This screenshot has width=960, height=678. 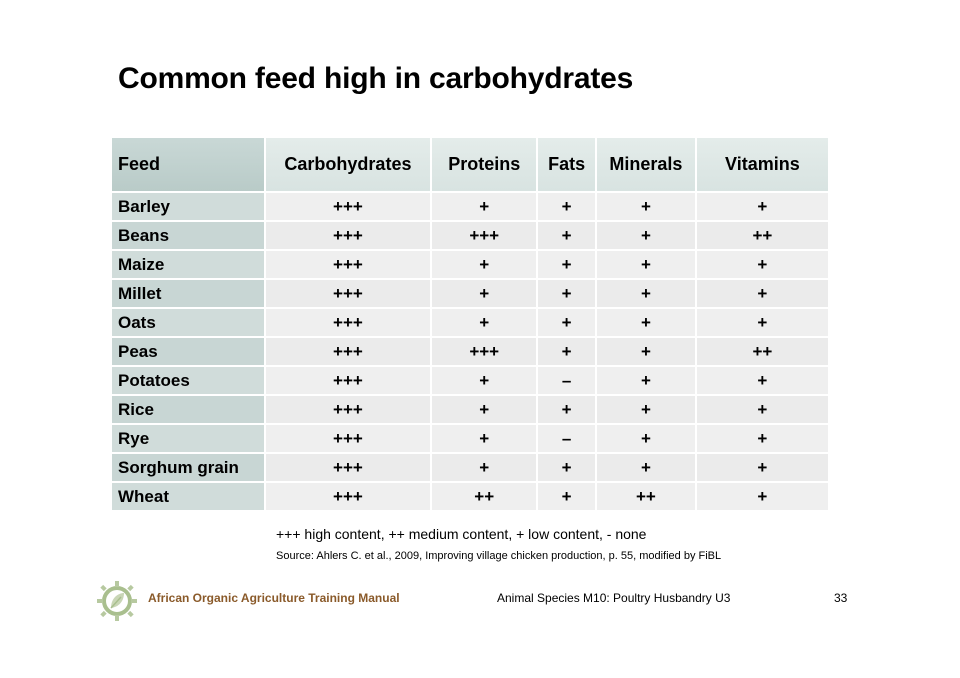 I want to click on table-row: Beans +++ +++ + + ++, so click(x=471, y=236).